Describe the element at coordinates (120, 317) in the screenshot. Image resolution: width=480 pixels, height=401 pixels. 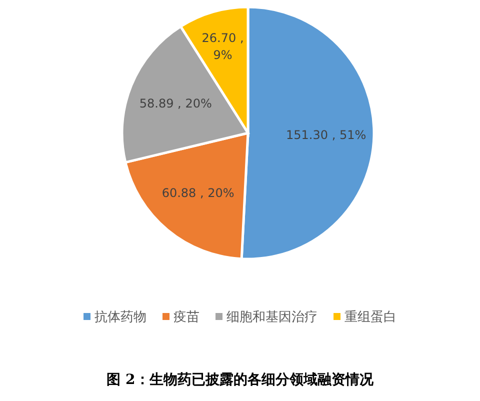
I see `legend-label: 抗体药物` at that location.